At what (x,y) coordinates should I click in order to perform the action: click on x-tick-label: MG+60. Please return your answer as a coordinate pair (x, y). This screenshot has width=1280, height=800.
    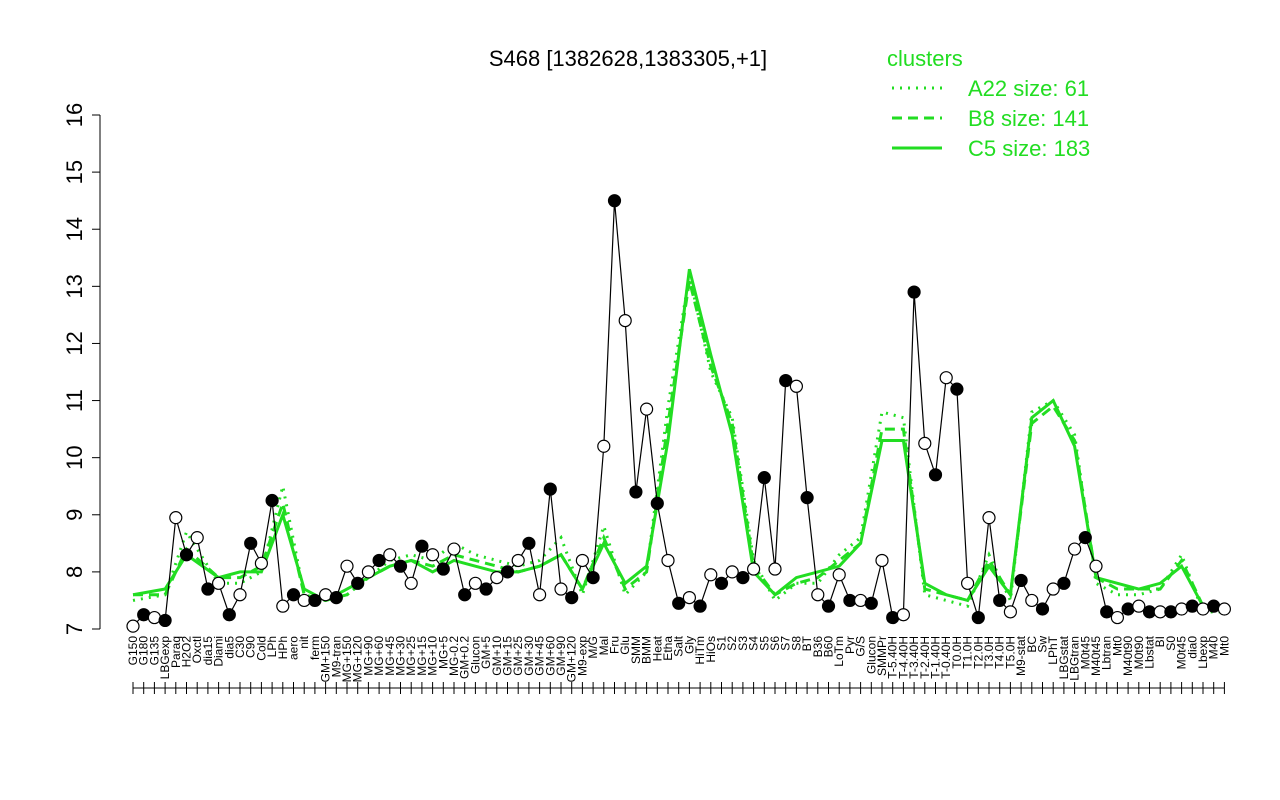
    Looking at the image, I should click on (379, 656).